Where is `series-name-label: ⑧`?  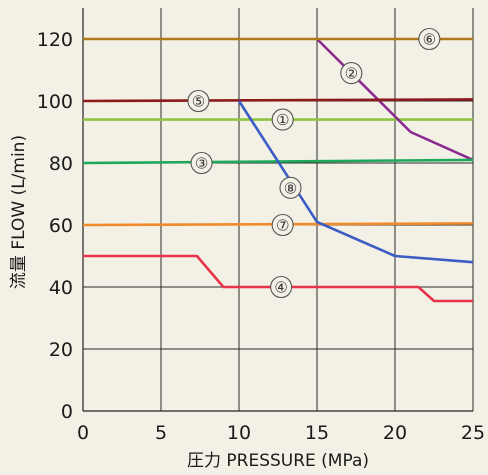 series-name-label: ⑧ is located at coordinates (290, 188).